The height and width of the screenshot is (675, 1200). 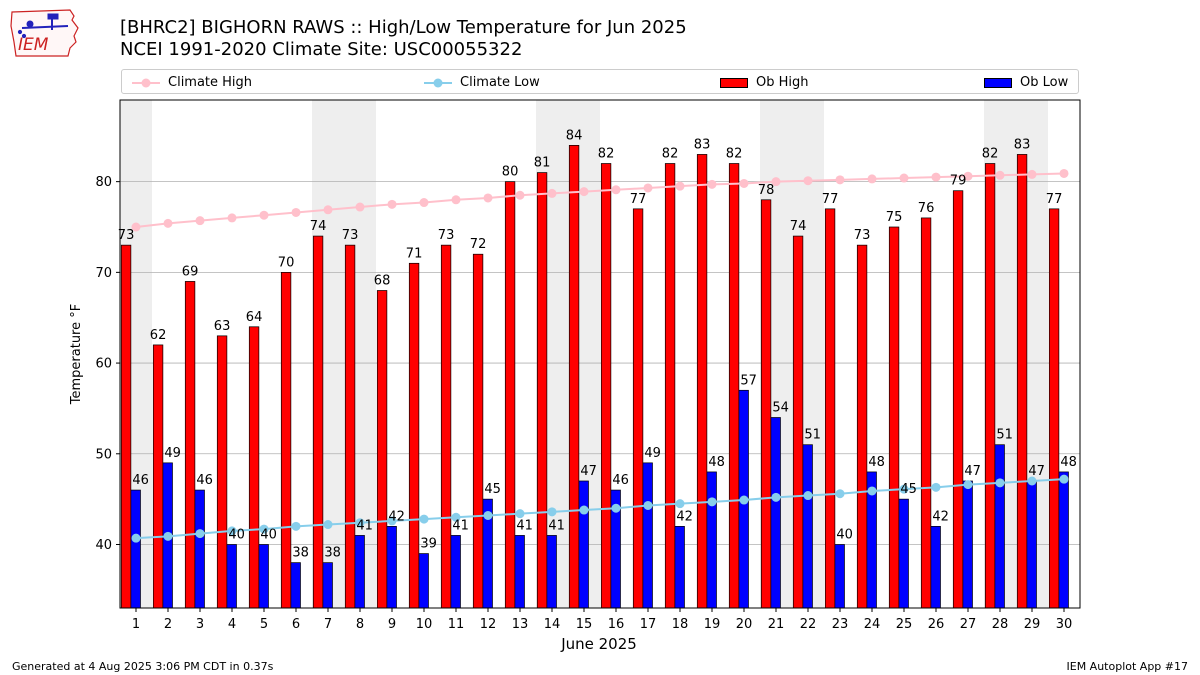 I want to click on climate-low-line, so click(x=600, y=509).